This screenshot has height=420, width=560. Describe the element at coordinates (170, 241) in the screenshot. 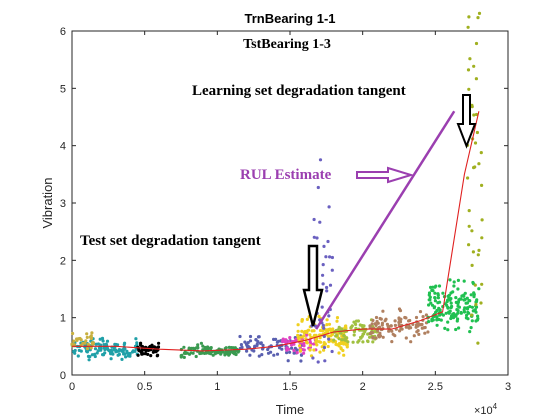

I see `test-set-annotation: Test set degradation tangent` at that location.